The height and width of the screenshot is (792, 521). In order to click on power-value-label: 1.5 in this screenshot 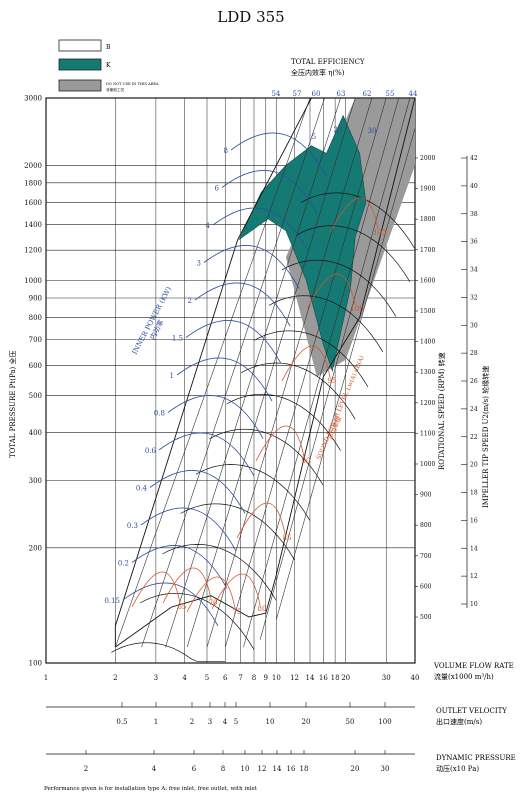, I will do `click(177, 339)`.